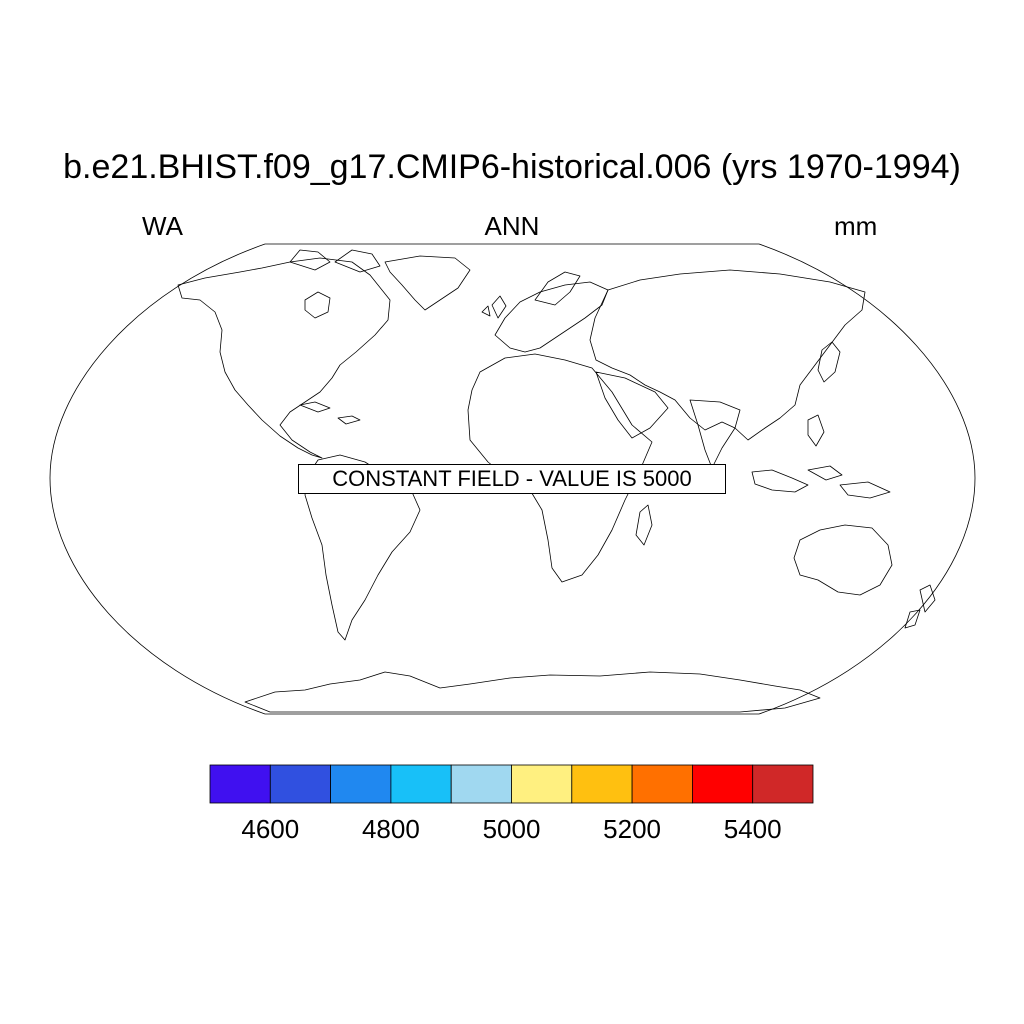  I want to click on coast-north-america, so click(284, 358).